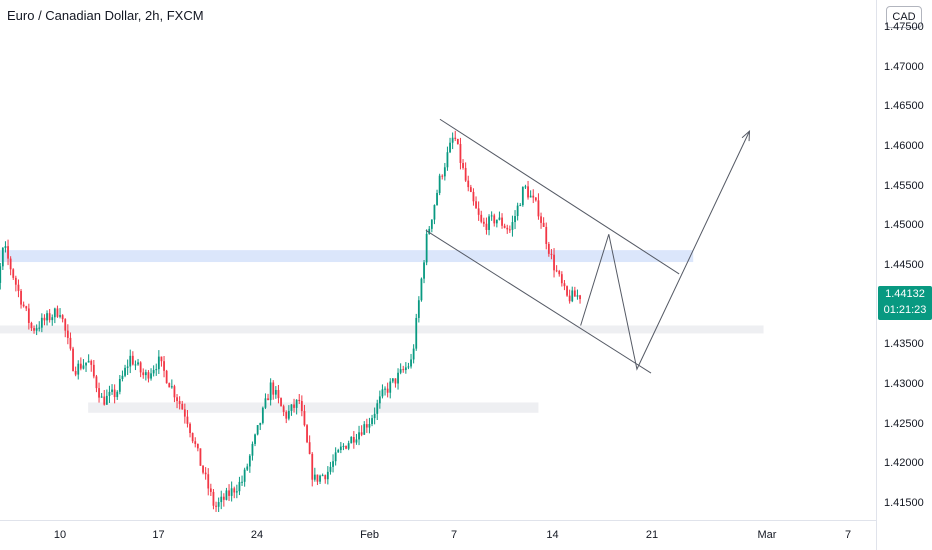 This screenshot has height=550, width=932. Describe the element at coordinates (904, 275) in the screenshot. I see `price-axis` at that location.